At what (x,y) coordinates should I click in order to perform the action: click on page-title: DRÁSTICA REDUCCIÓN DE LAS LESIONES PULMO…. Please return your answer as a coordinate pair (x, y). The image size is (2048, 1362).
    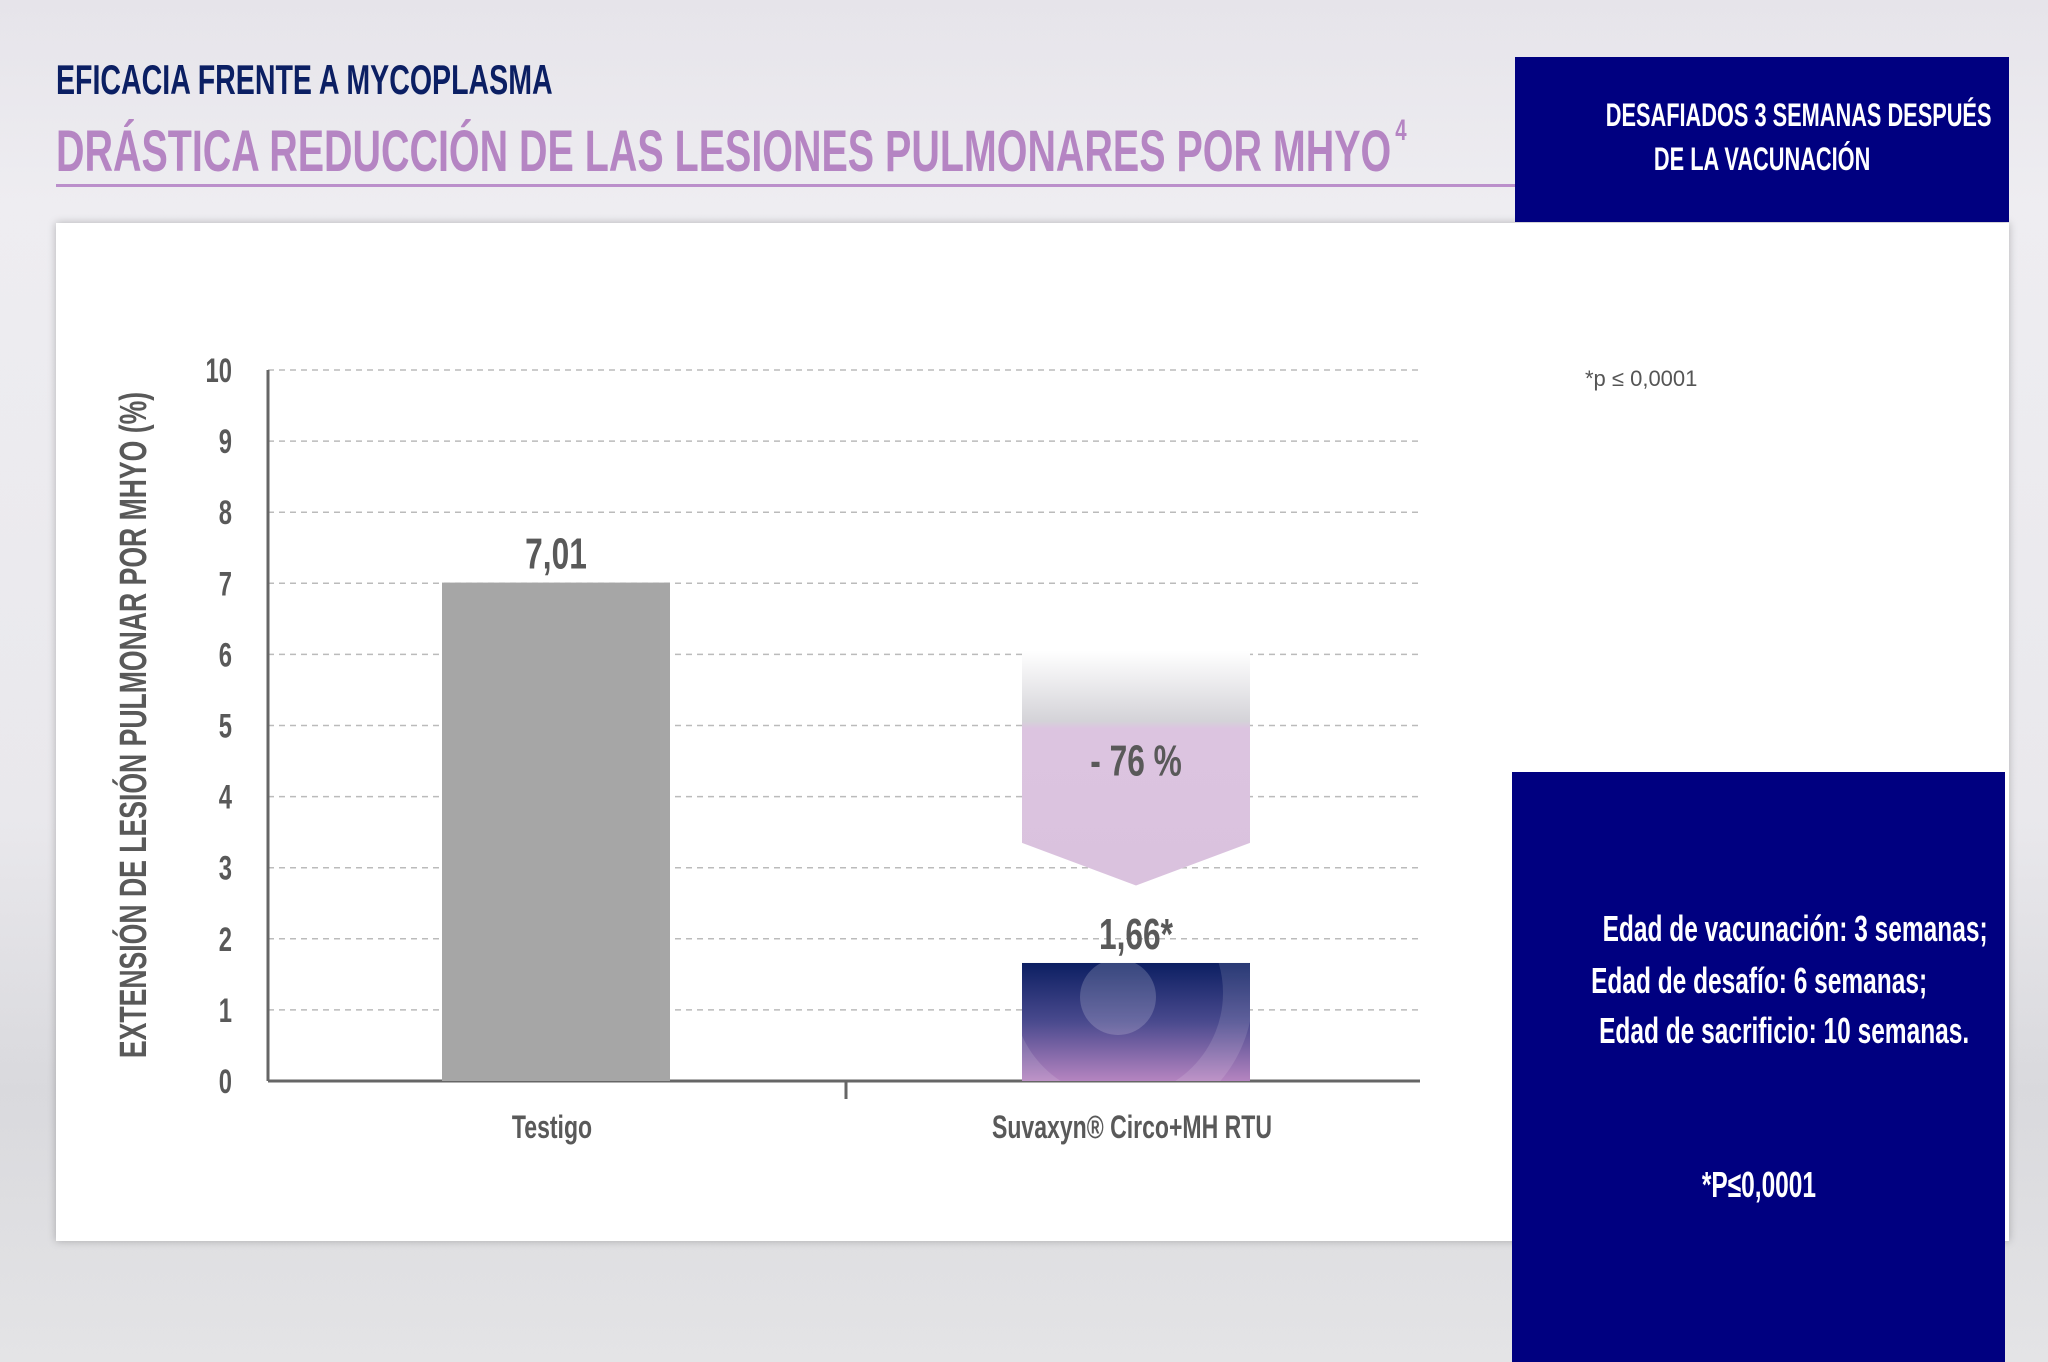
    Looking at the image, I should click on (731, 149).